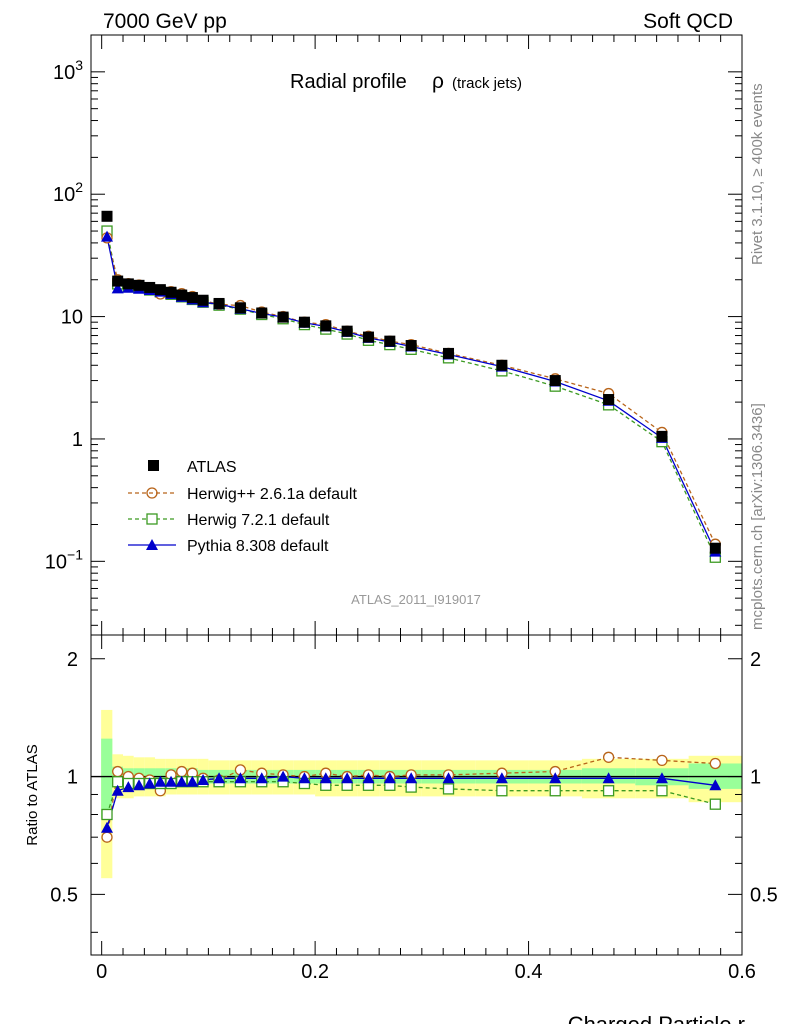 This screenshot has height=1024, width=786. Describe the element at coordinates (742, 972) in the screenshot. I see `x-tick-label: 0.6` at that location.